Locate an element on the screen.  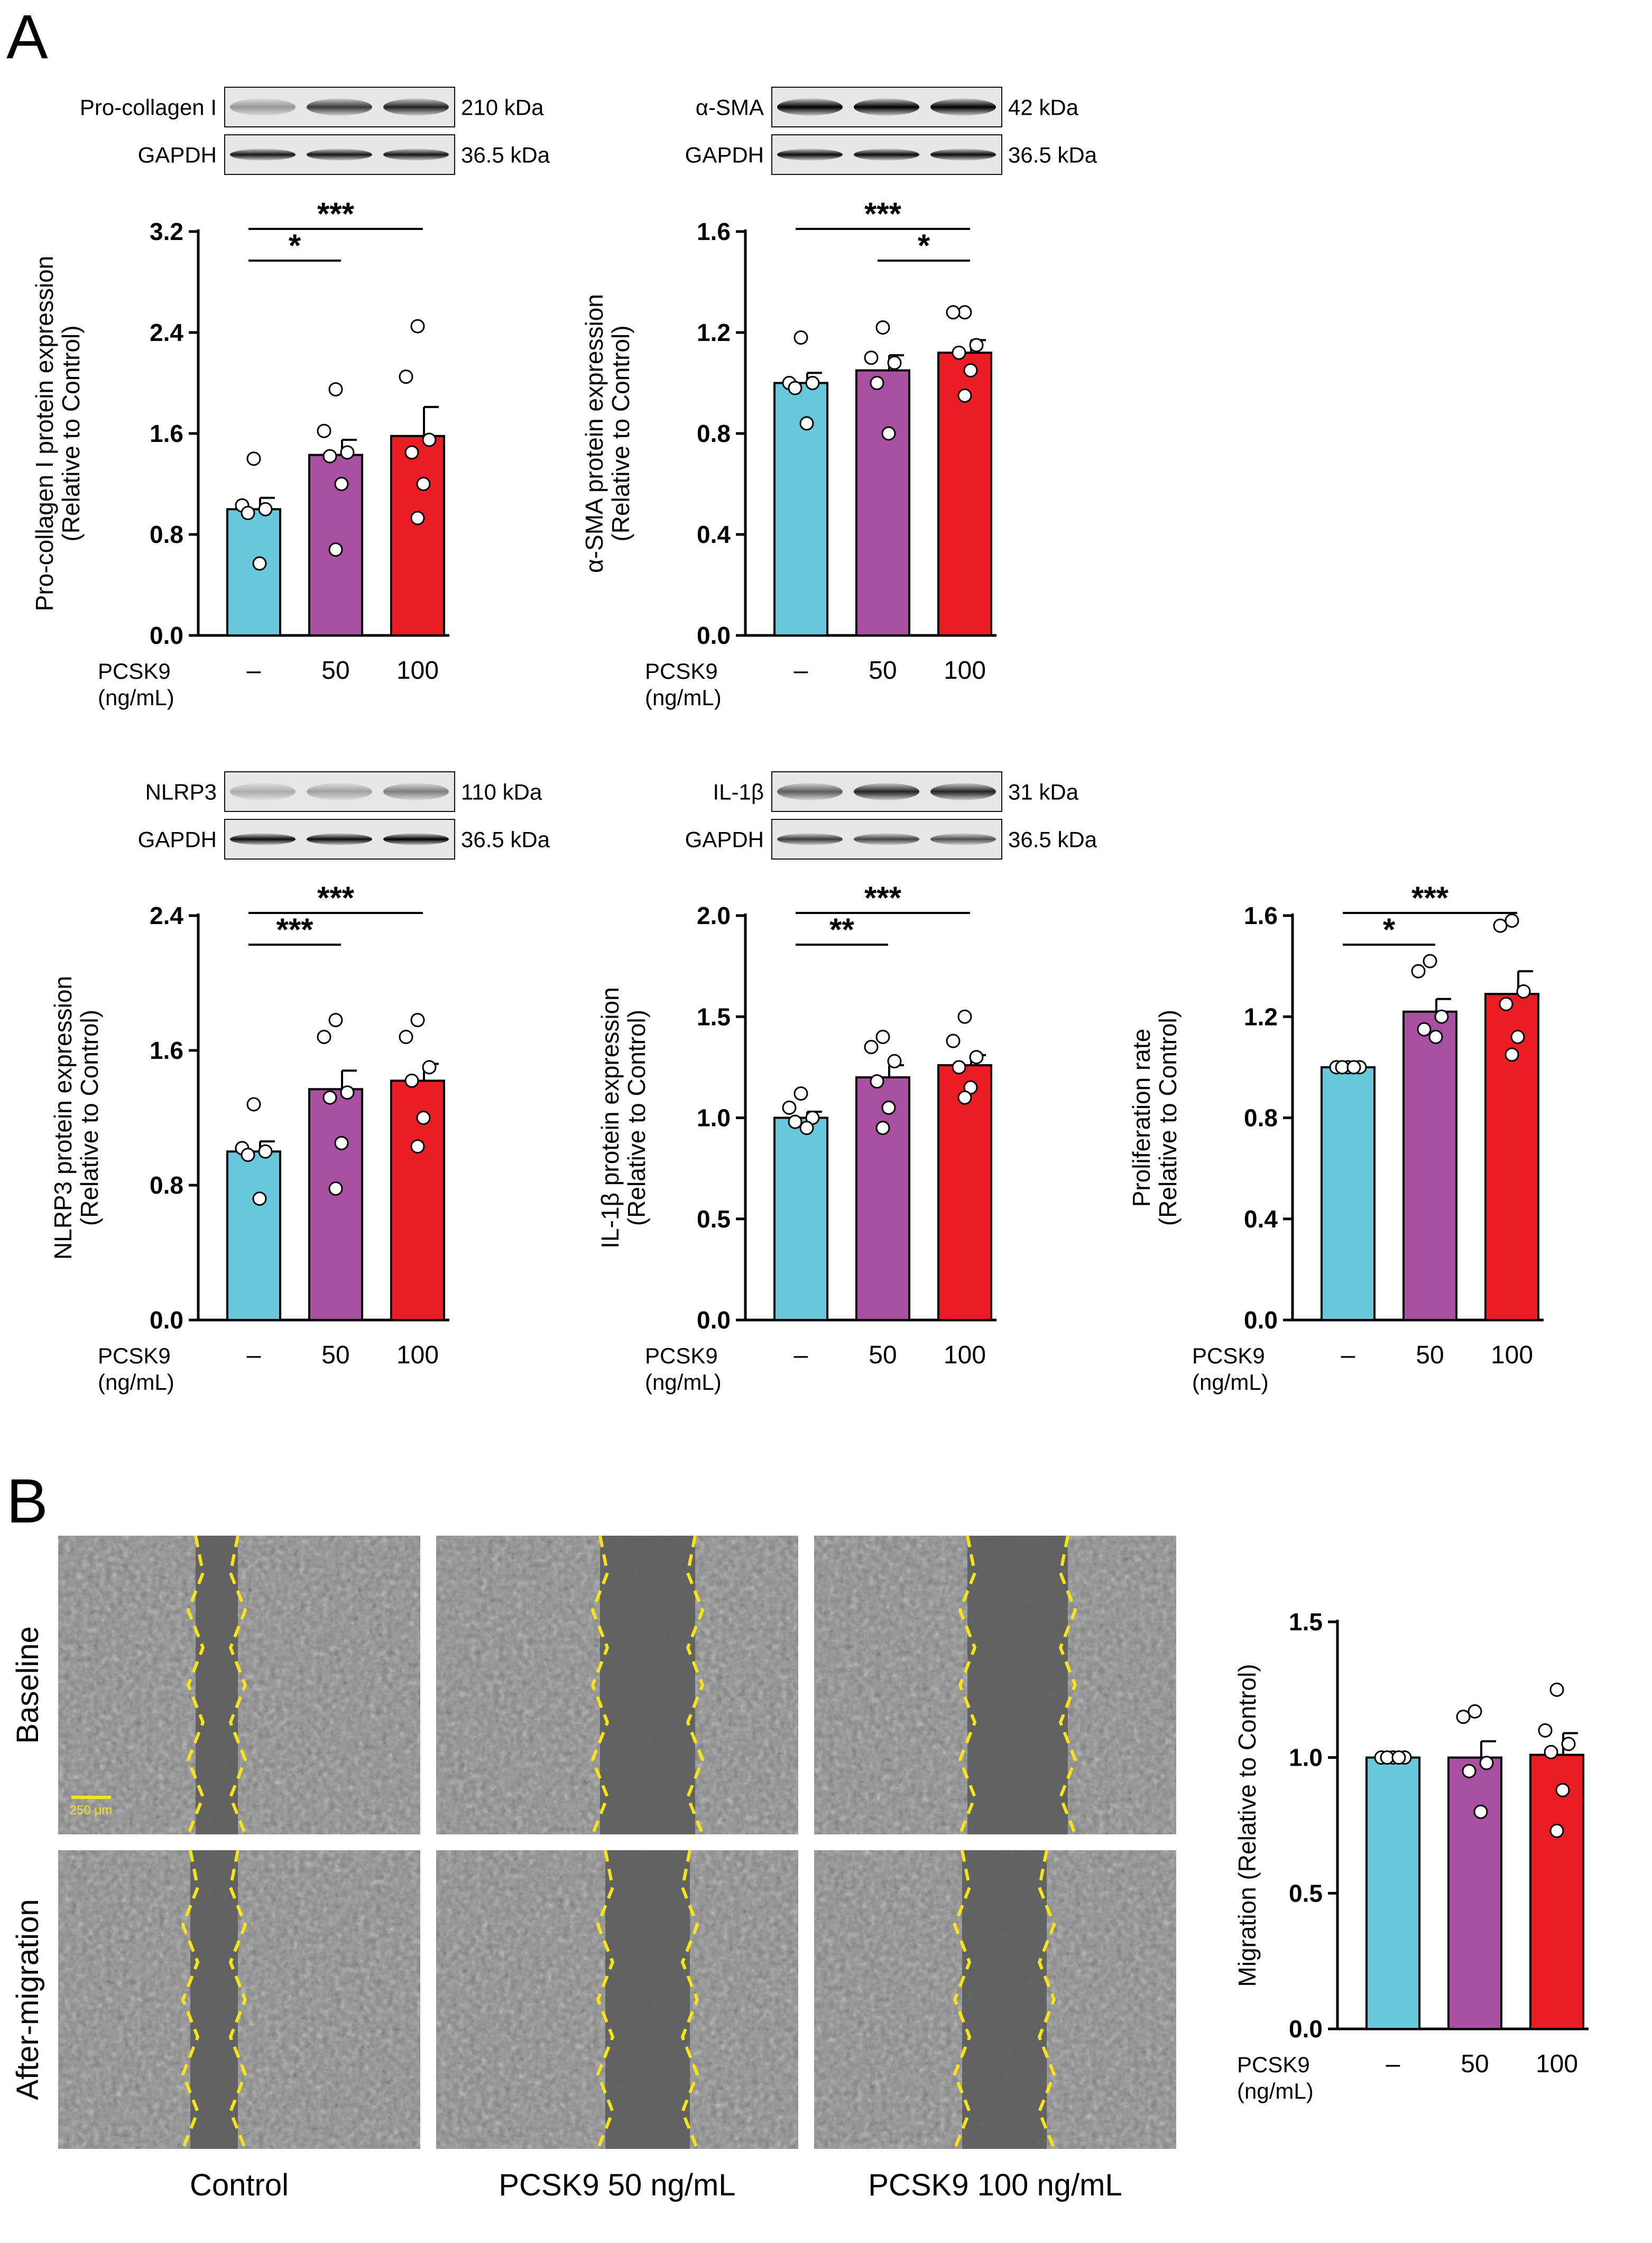
y-axis-title: Proliferation rate is located at coordinates (1141, 1118).